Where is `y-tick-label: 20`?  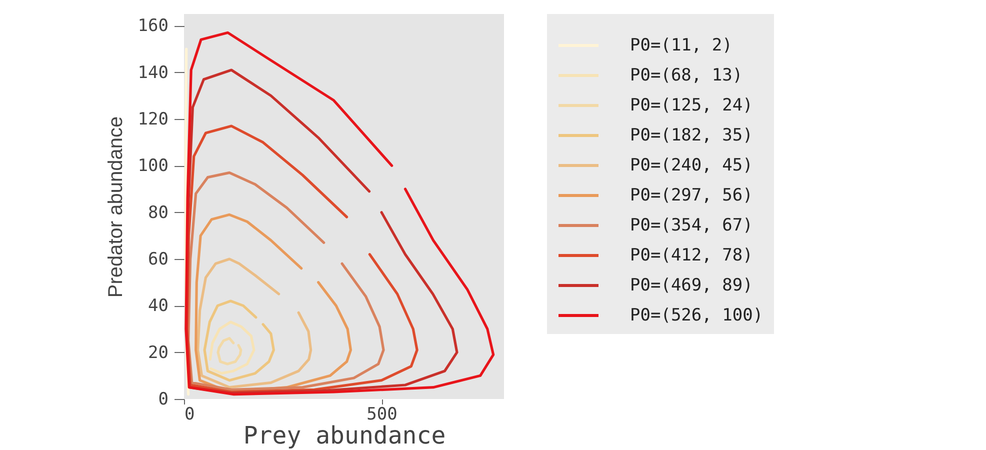
y-tick-label: 20 is located at coordinates (158, 352).